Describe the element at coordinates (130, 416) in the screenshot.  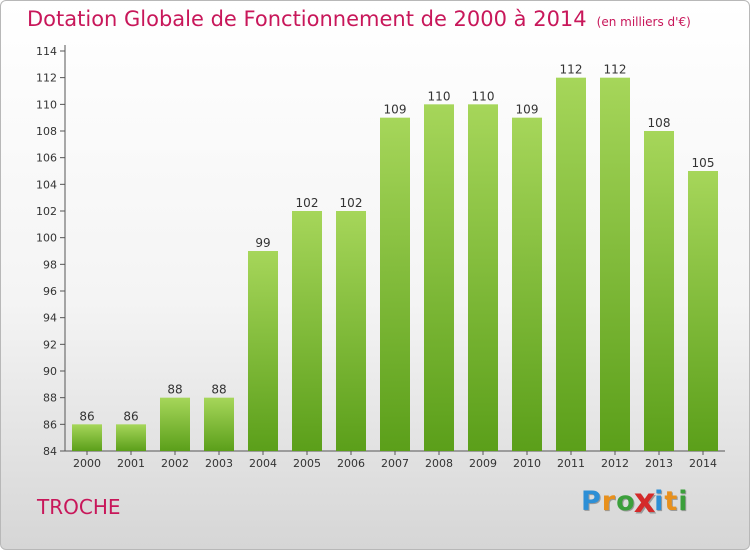
I see `data-label-2001: 86` at that location.